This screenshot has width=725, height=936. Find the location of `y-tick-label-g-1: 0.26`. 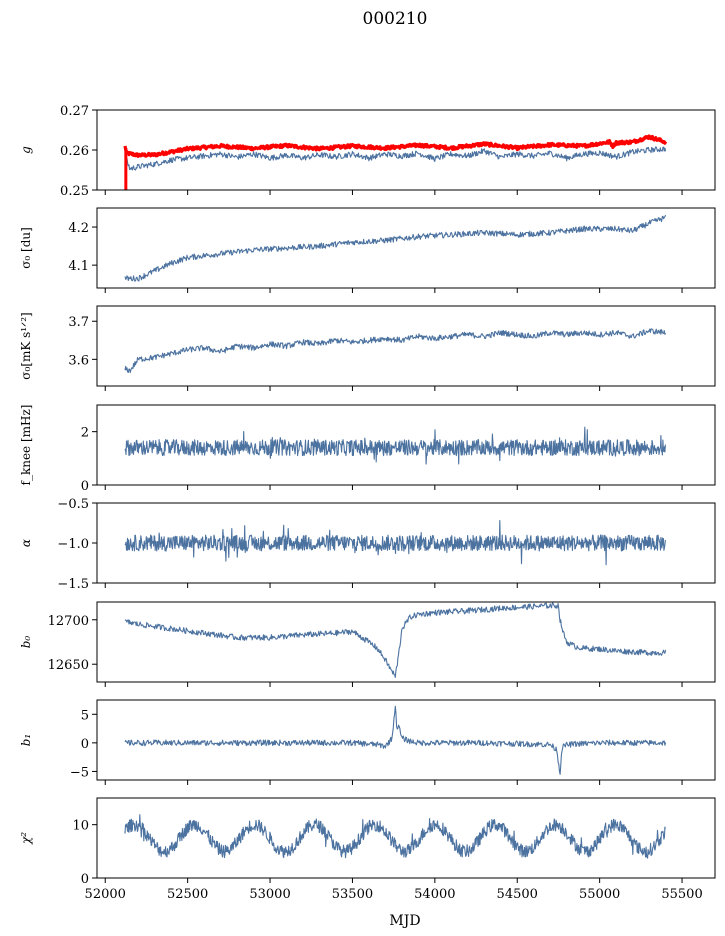

y-tick-label-g-1: 0.26 is located at coordinates (74, 151).